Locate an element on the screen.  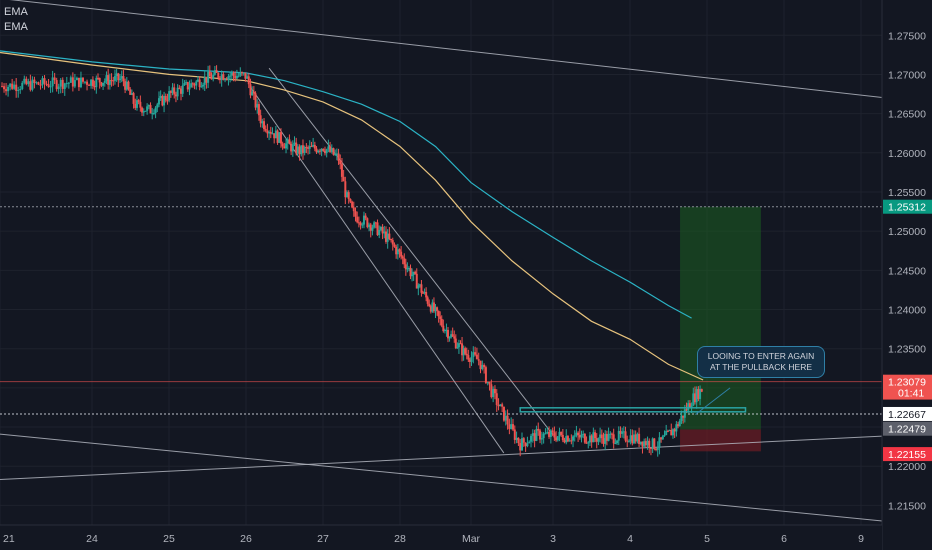
price-tick-label: 1.25000 is located at coordinates (907, 232).